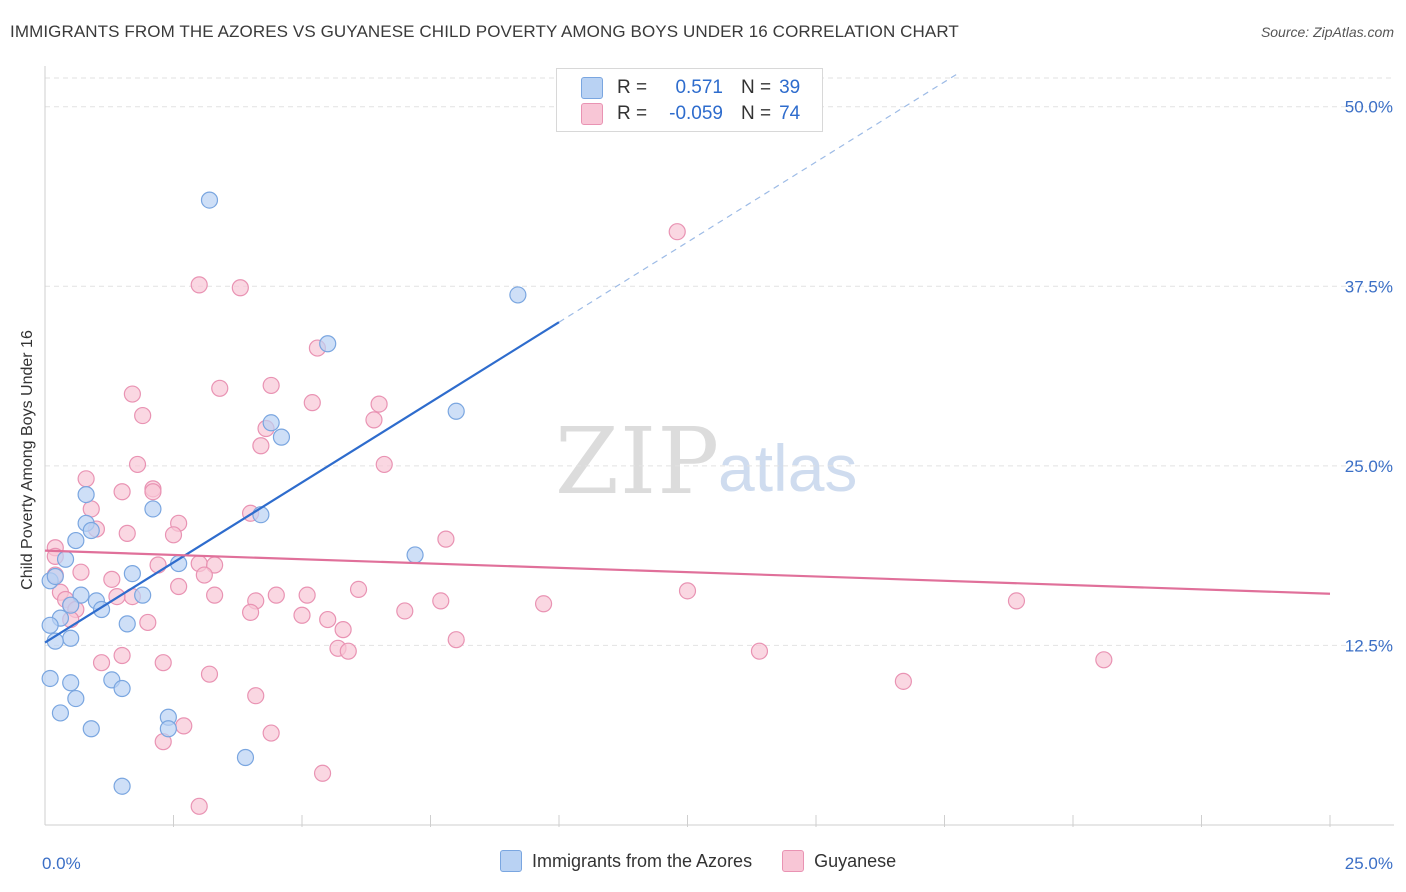 The height and width of the screenshot is (892, 1406). What do you see at coordinates (27, 460) in the screenshot?
I see `y-axis-label: Child Poverty Among Boys Under 16` at bounding box center [27, 460].